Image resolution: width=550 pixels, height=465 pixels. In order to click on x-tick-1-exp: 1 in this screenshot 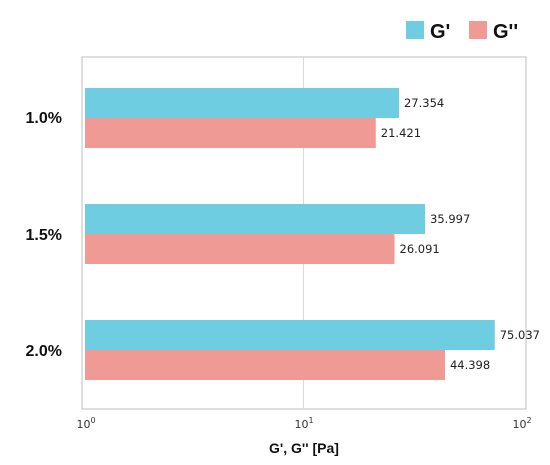, I will do `click(310, 420)`.